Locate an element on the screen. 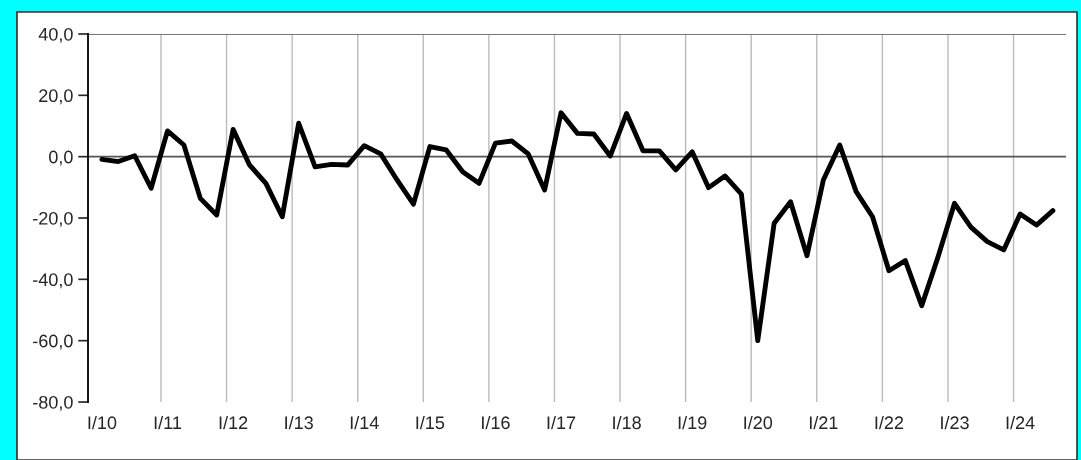 The height and width of the screenshot is (460, 1081). y-tick-label: 20,0 is located at coordinates (56, 97).